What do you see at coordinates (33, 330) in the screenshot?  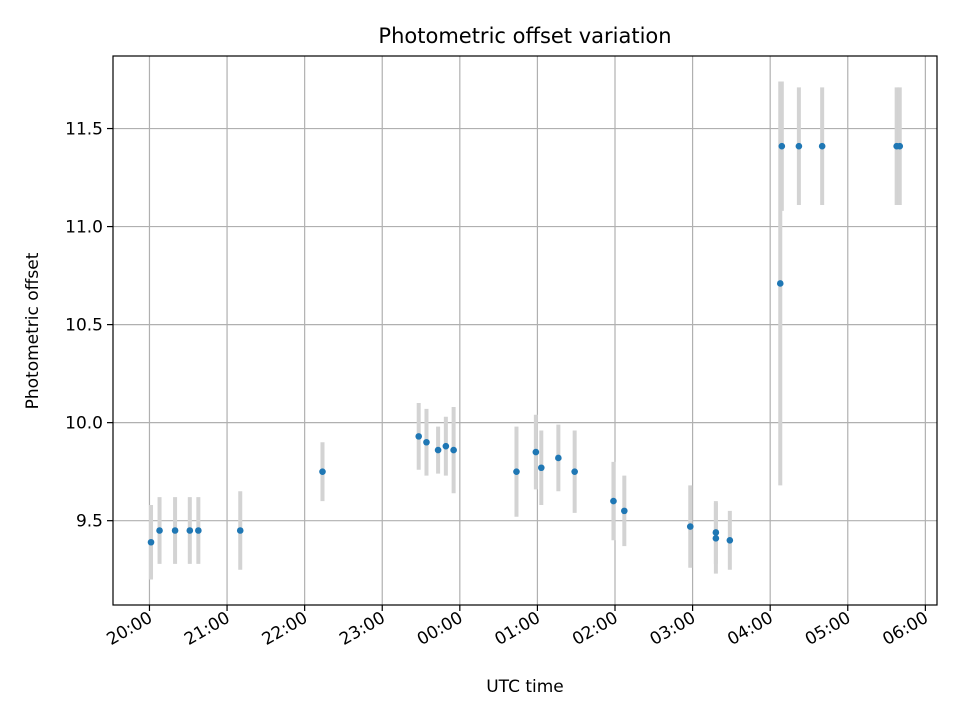 I see `y-axis-label: Photometric offset` at bounding box center [33, 330].